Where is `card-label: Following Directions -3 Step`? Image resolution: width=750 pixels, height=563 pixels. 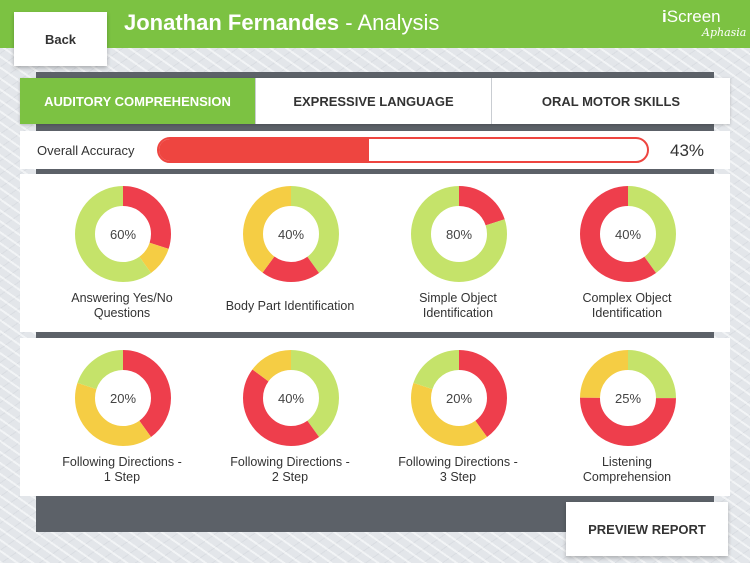 card-label: Following Directions -3 Step is located at coordinates (458, 469).